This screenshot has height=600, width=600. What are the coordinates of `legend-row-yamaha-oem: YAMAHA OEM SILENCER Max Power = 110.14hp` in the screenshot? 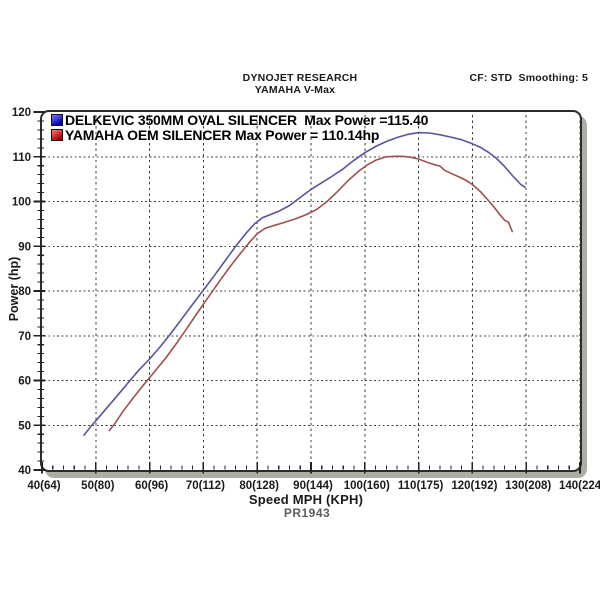 It's located at (239, 135).